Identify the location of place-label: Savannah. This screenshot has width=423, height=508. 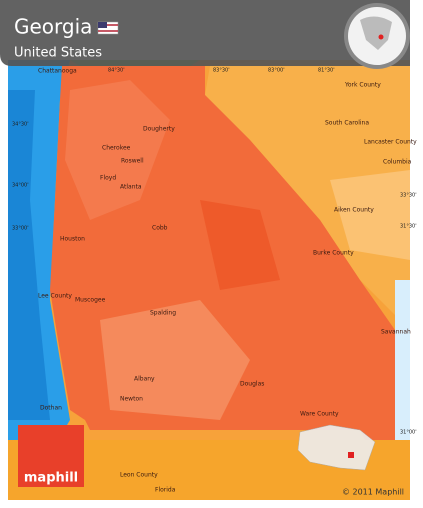
(396, 332).